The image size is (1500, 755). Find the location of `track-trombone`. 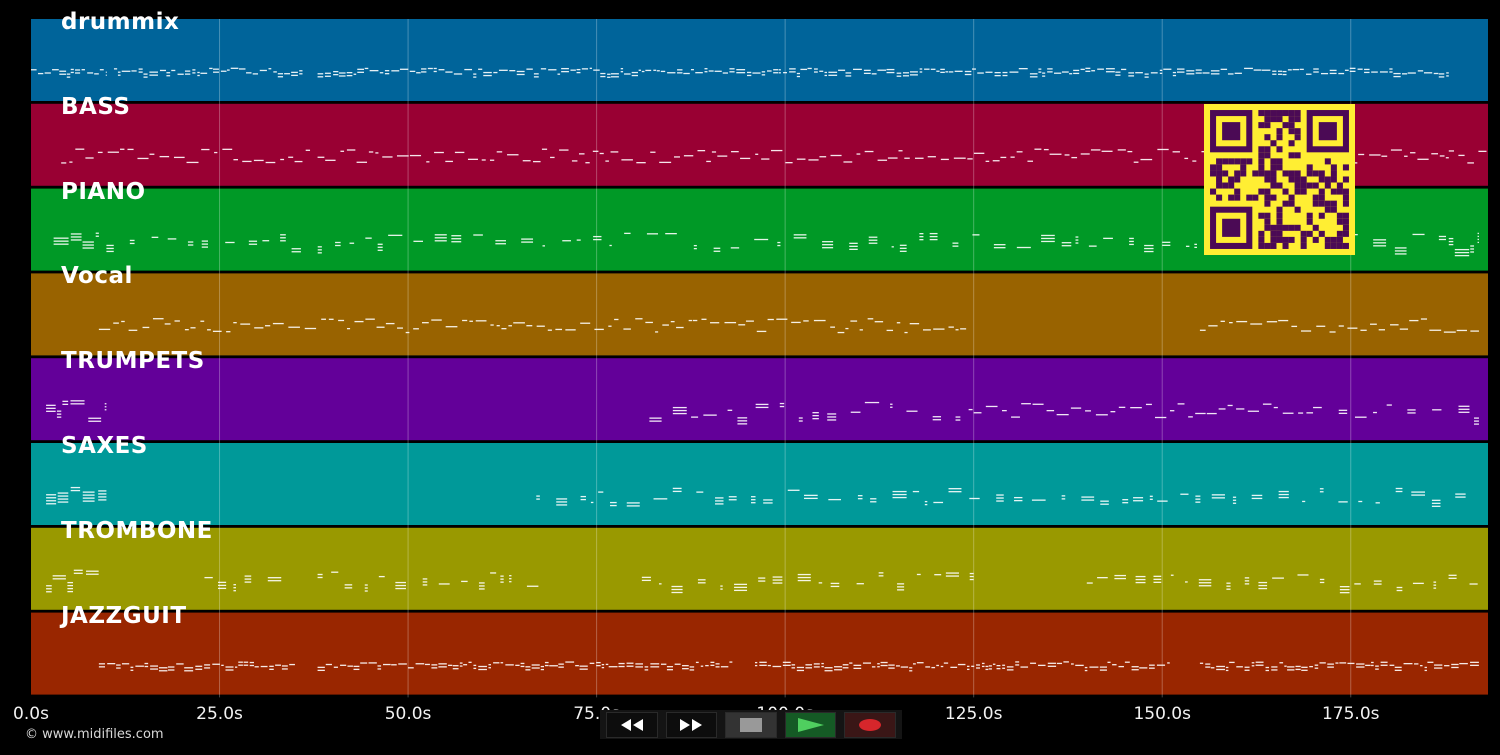

track-trombone is located at coordinates (759, 568).